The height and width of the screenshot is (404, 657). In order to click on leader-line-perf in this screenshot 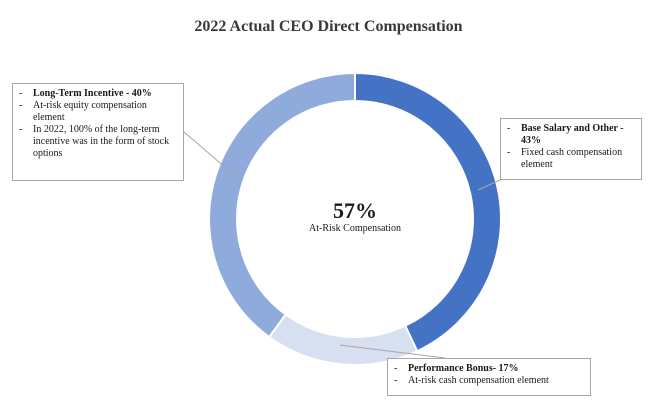, I will do `click(392, 351)`.